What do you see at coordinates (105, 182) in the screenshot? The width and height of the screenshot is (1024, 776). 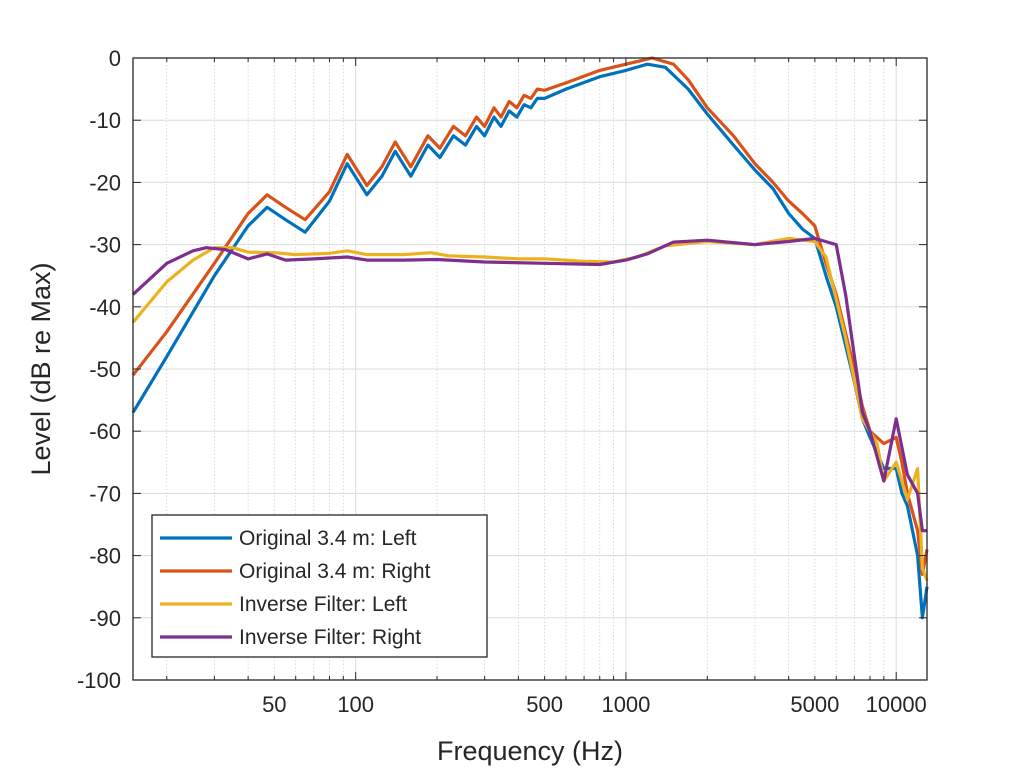 I see `y-tick-label: -20` at bounding box center [105, 182].